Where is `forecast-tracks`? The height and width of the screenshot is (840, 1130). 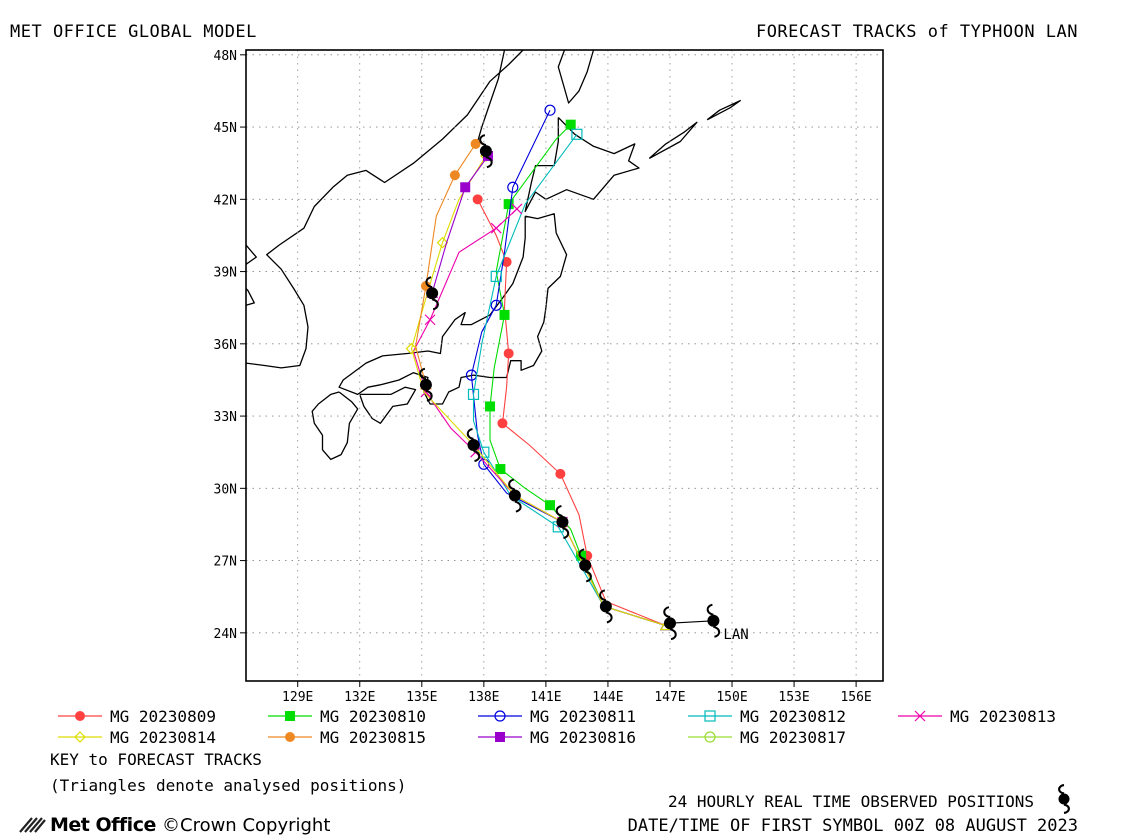 forecast-tracks is located at coordinates (538, 367).